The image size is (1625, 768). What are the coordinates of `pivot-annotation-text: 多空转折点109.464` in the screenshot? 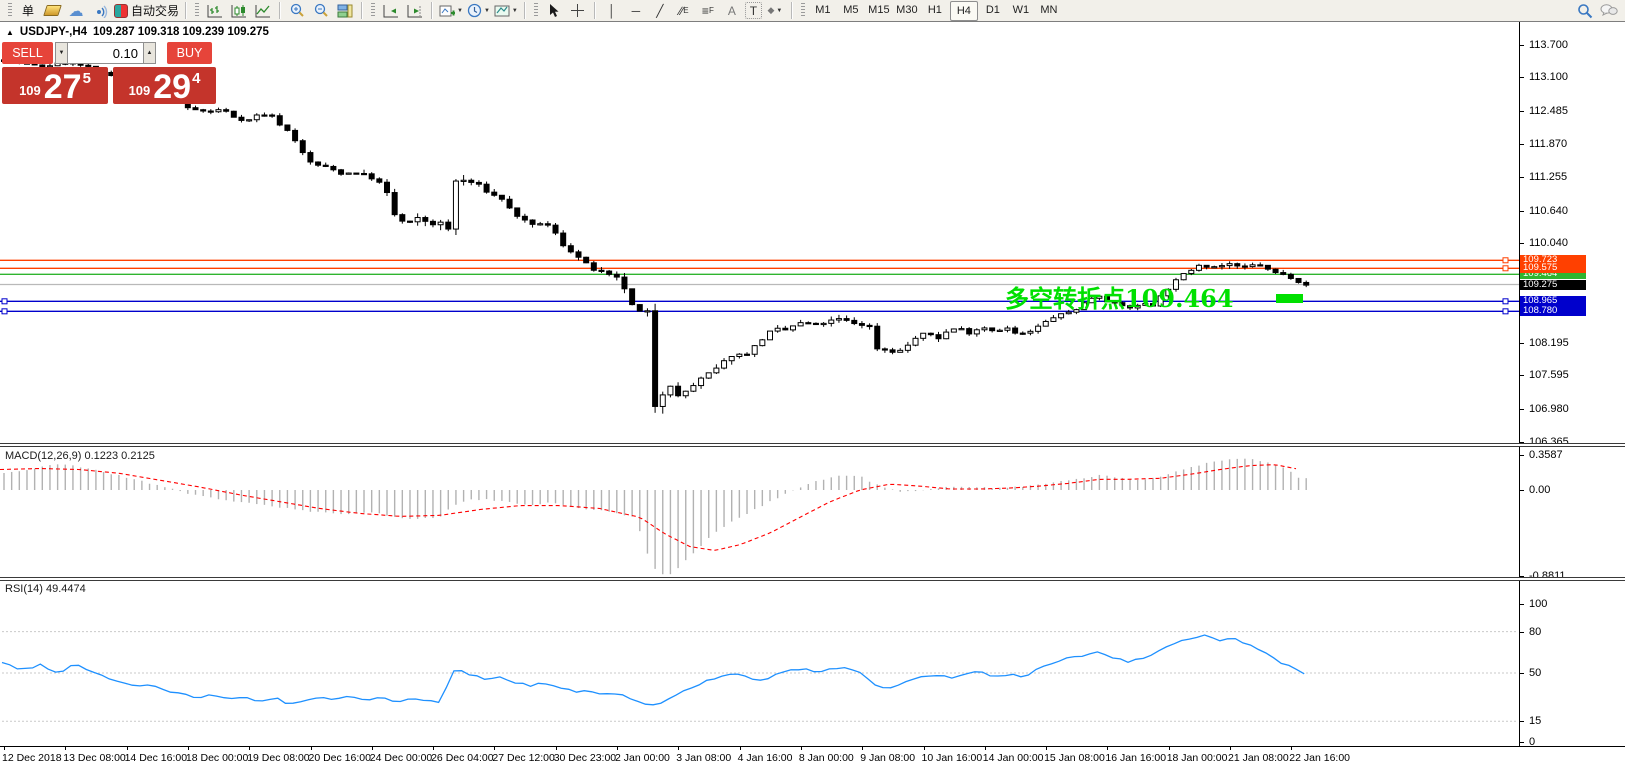 It's located at (1119, 298).